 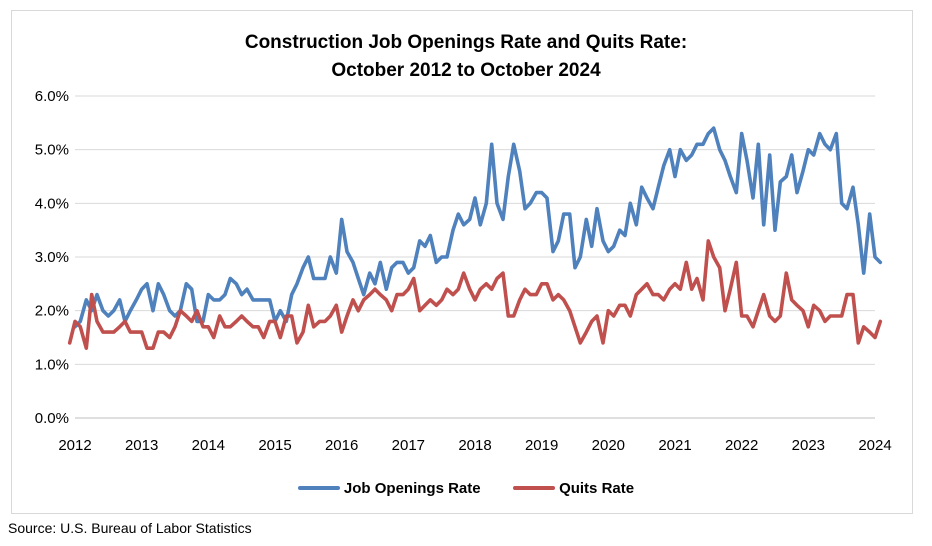 I want to click on y-tick-label: 2.0%, so click(x=52, y=311).